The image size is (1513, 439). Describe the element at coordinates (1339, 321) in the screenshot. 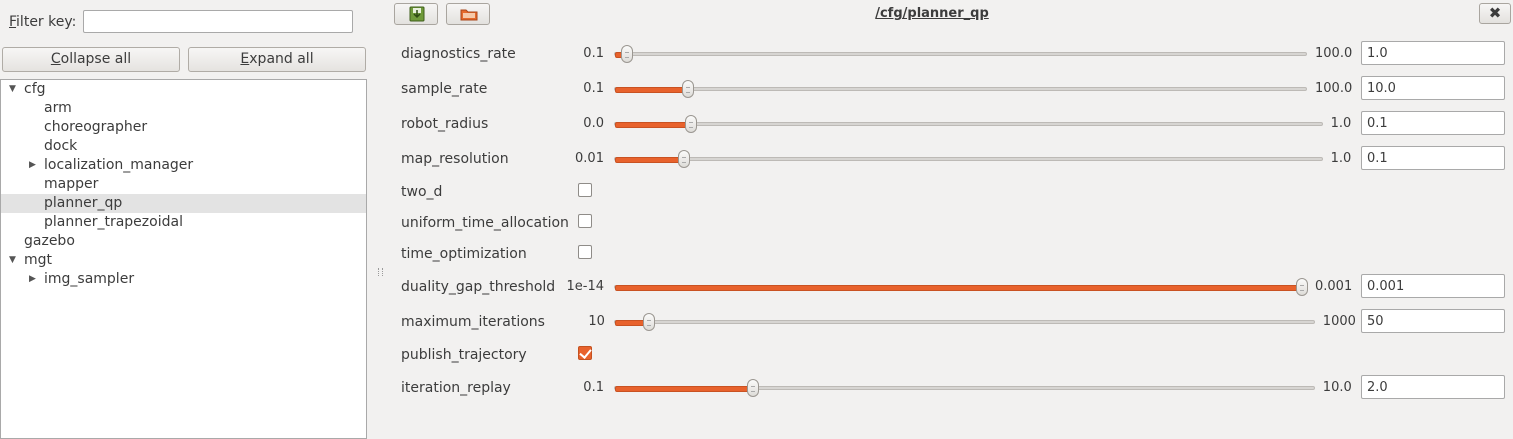

I see `slider-max-label: 1000` at that location.